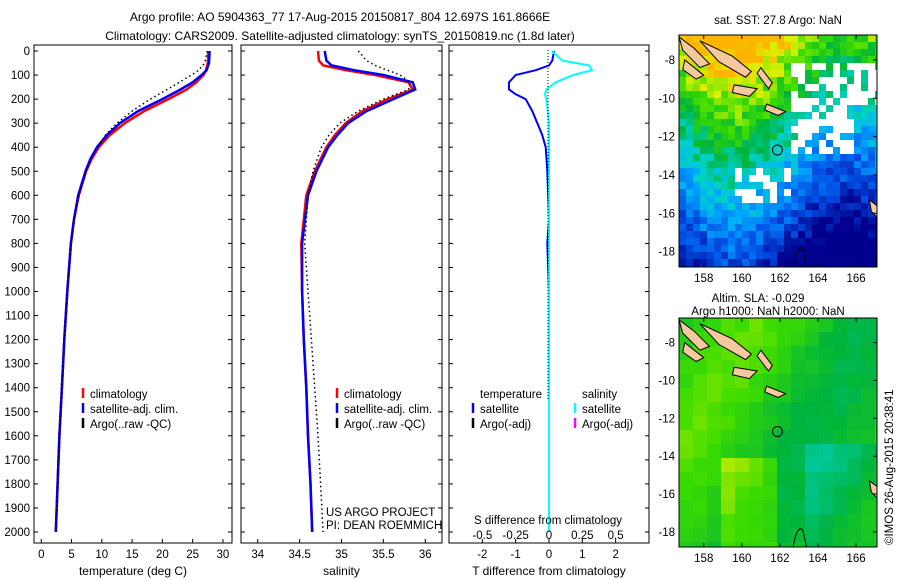 The image size is (900, 580). I want to click on series-climatology, so click(357, 291).